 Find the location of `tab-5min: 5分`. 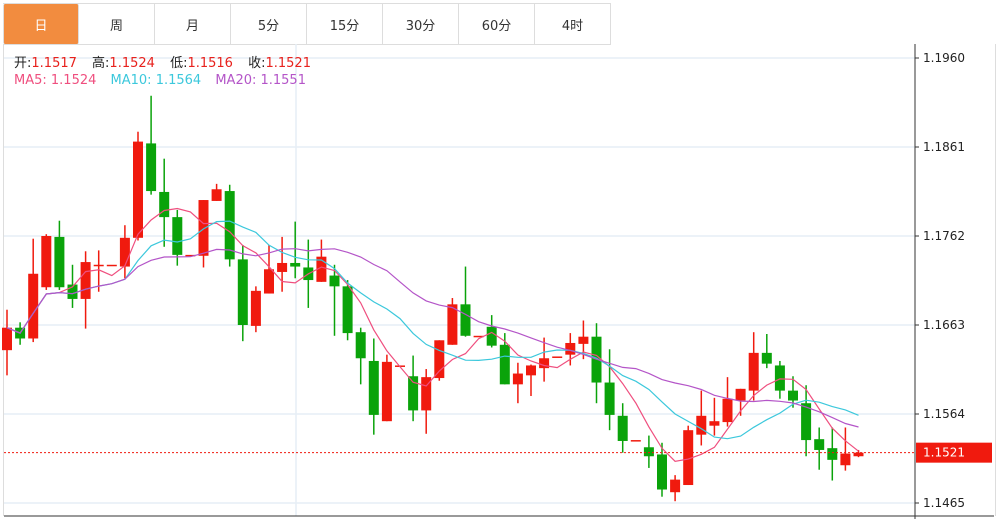

tab-5min: 5分 is located at coordinates (269, 24).